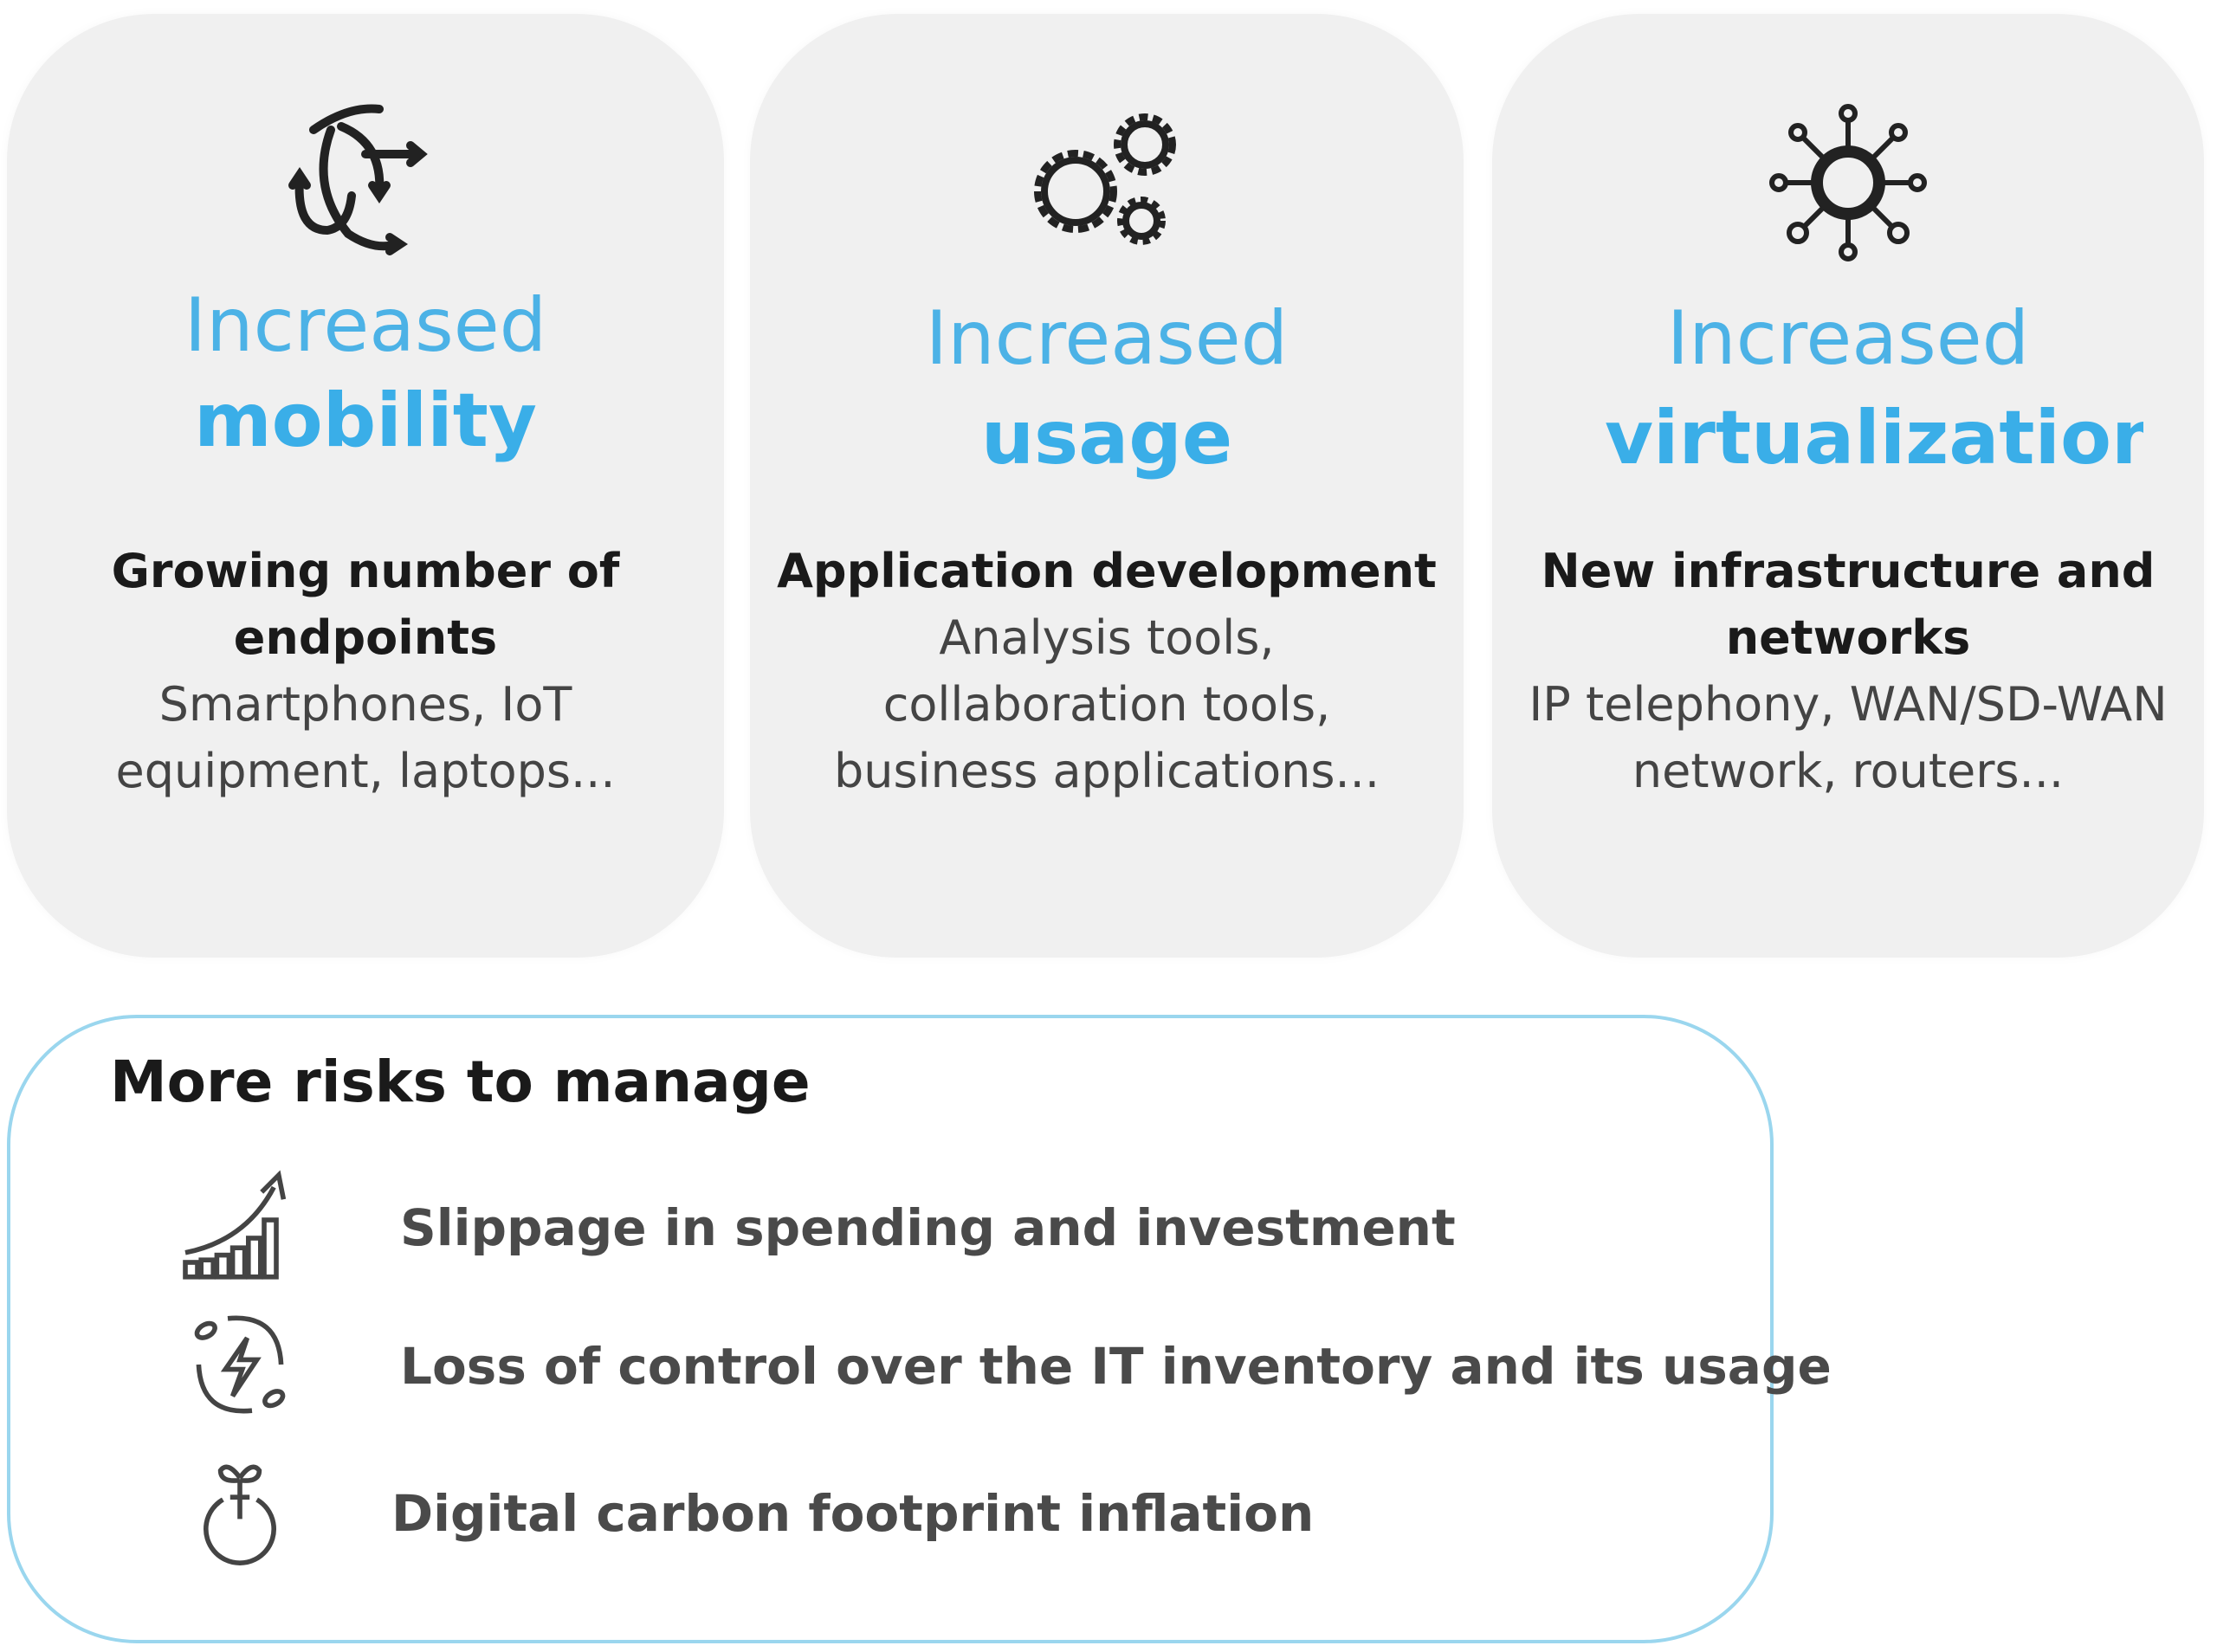 Image resolution: width=2217 pixels, height=1652 pixels. I want to click on network-hub-icon, so click(1848, 182).